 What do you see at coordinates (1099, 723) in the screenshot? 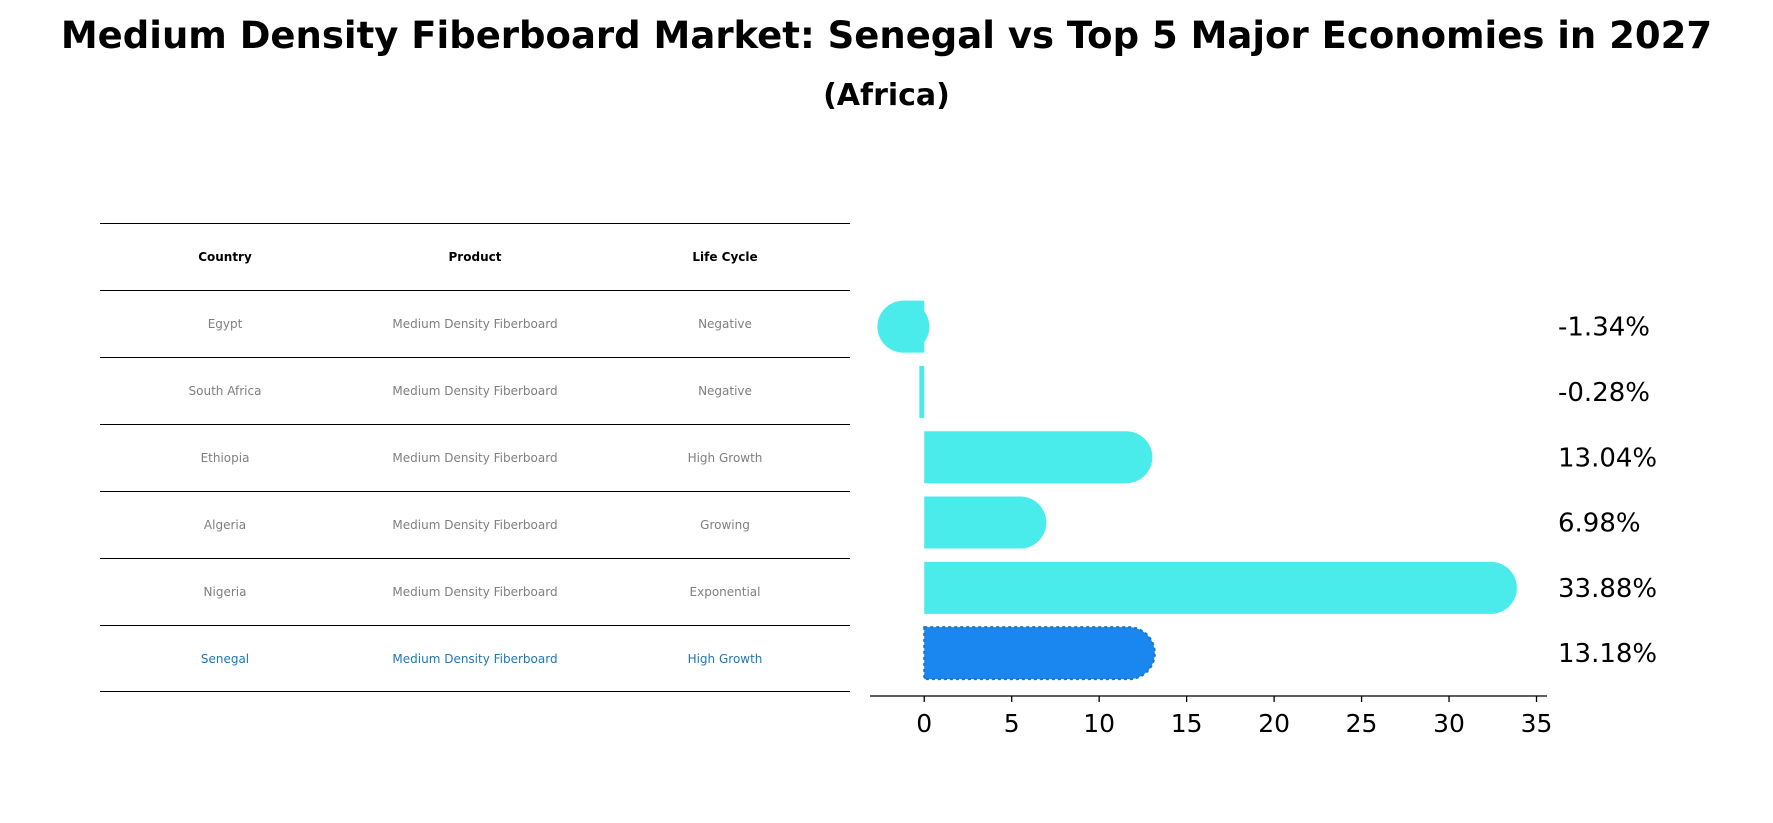
I see `x-tick-label: 10` at bounding box center [1099, 723].